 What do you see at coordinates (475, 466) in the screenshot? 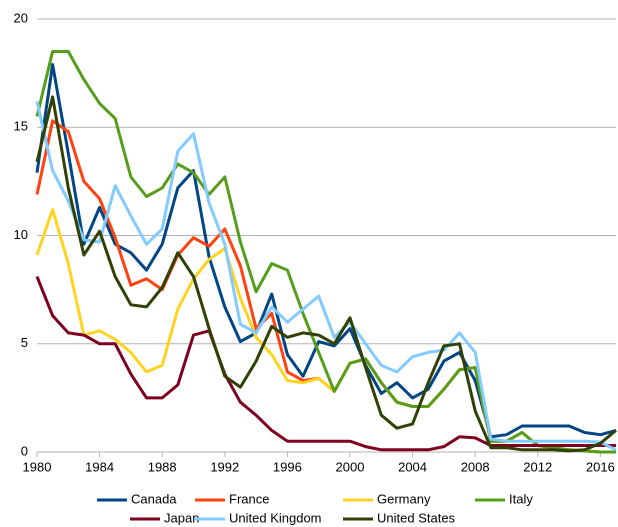
I see `x-tick-label: 2008` at bounding box center [475, 466].